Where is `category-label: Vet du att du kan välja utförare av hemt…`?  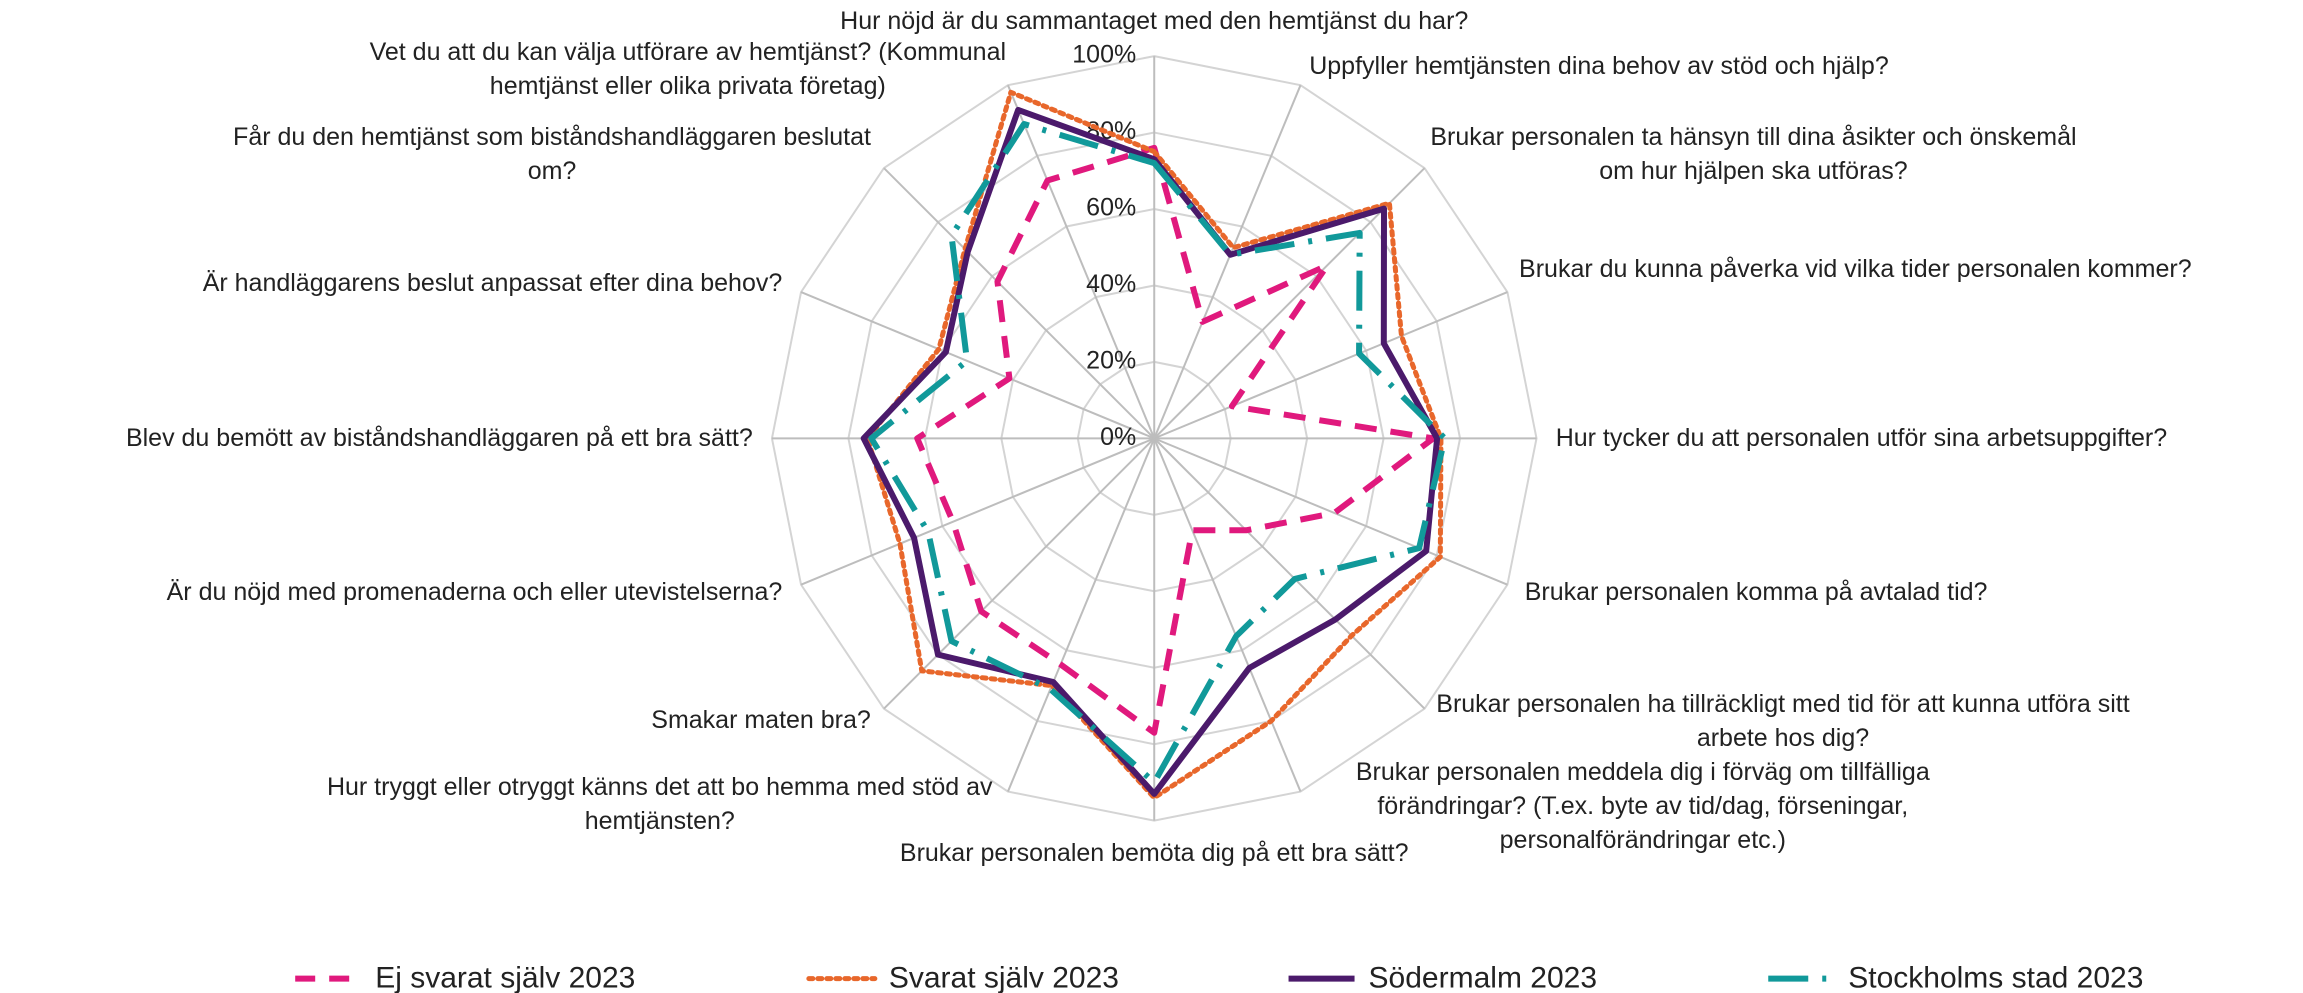 category-label: Vet du att du kan välja utförare av hemt… is located at coordinates (688, 68).